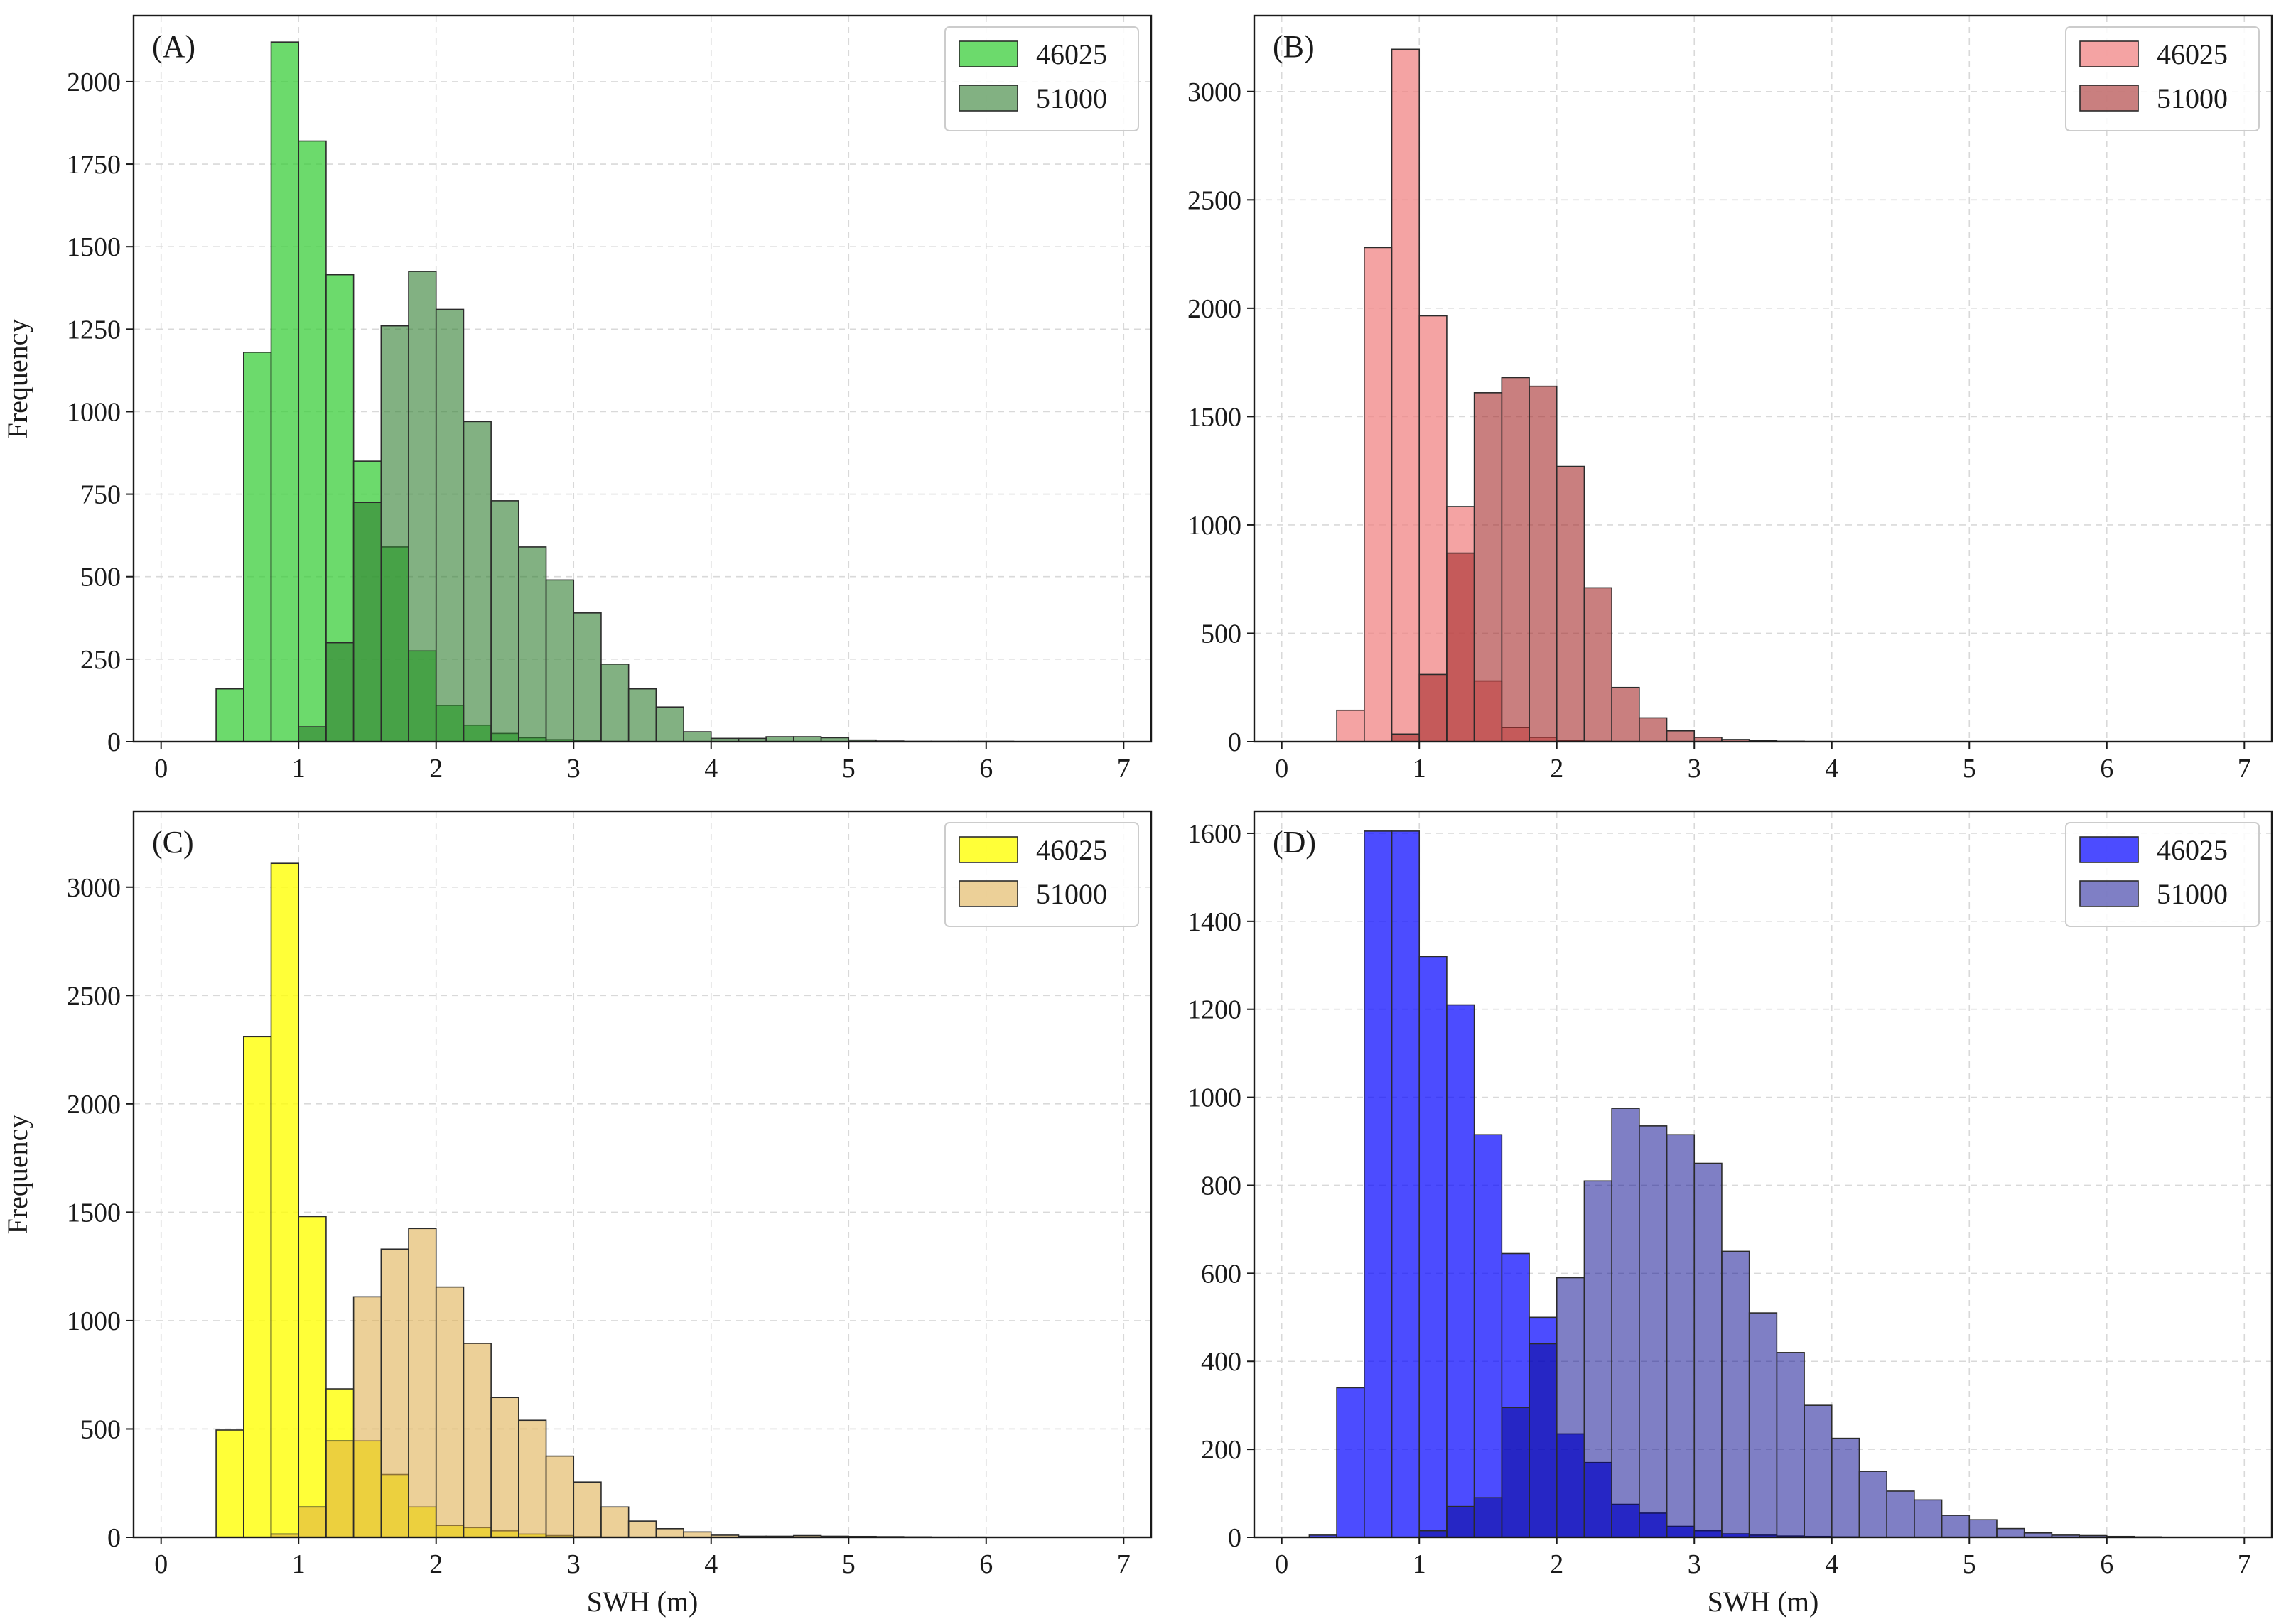 This screenshot has width=2291, height=1624. Describe the element at coordinates (1294, 842) in the screenshot. I see `panel-label: (D)` at that location.